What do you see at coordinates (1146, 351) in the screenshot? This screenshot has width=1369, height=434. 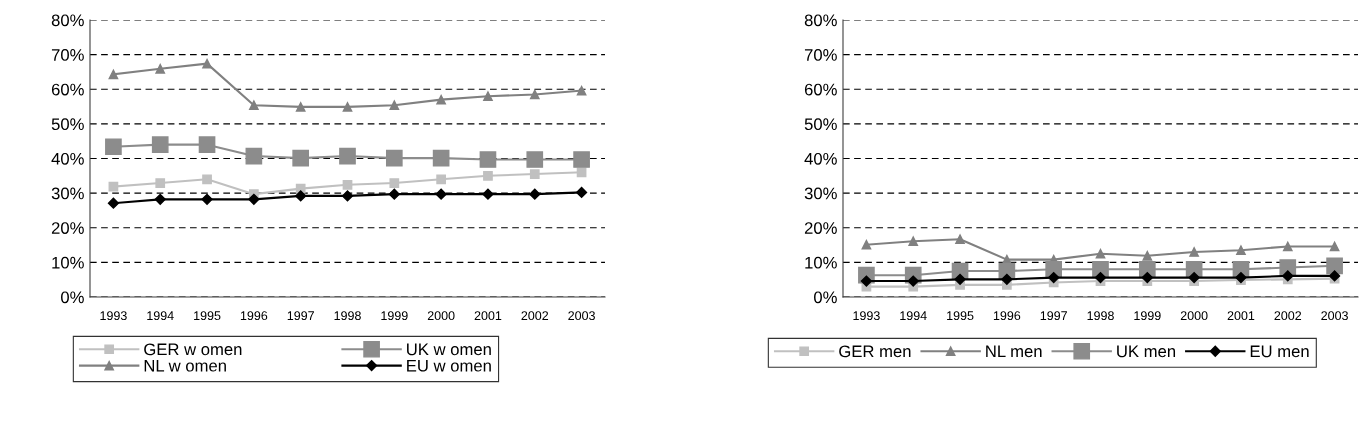 I see `legend-label: UK men` at bounding box center [1146, 351].